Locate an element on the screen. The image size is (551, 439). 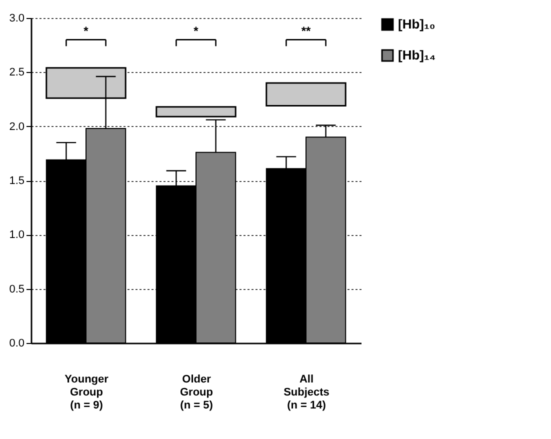
y-tick-label: 3.0 is located at coordinates (16, 18).